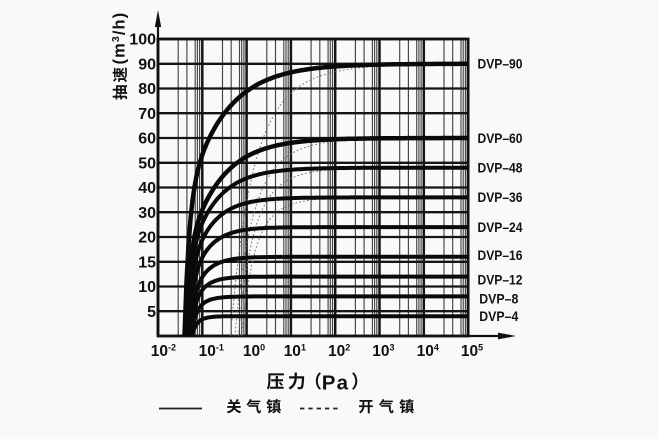 The width and height of the screenshot is (659, 439). What do you see at coordinates (147, 238) in the screenshot?
I see `svg-text: 20` at bounding box center [147, 238].